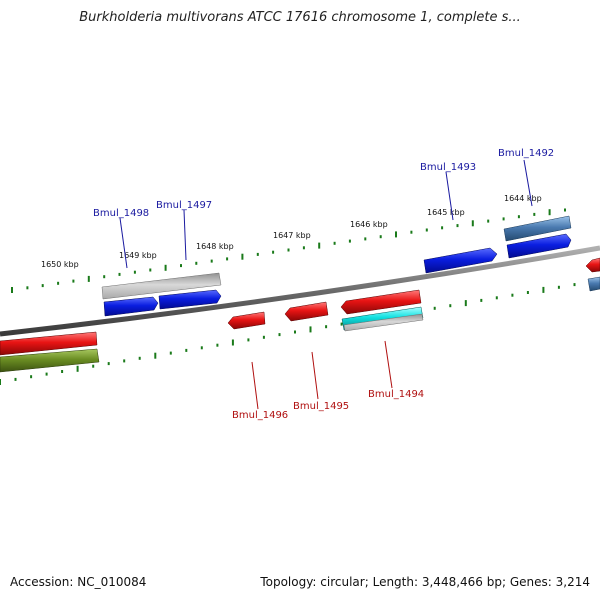 The width and height of the screenshot is (600, 600). What do you see at coordinates (369, 224) in the screenshot?
I see `scale-label-1646: 1646 kbp` at bounding box center [369, 224].